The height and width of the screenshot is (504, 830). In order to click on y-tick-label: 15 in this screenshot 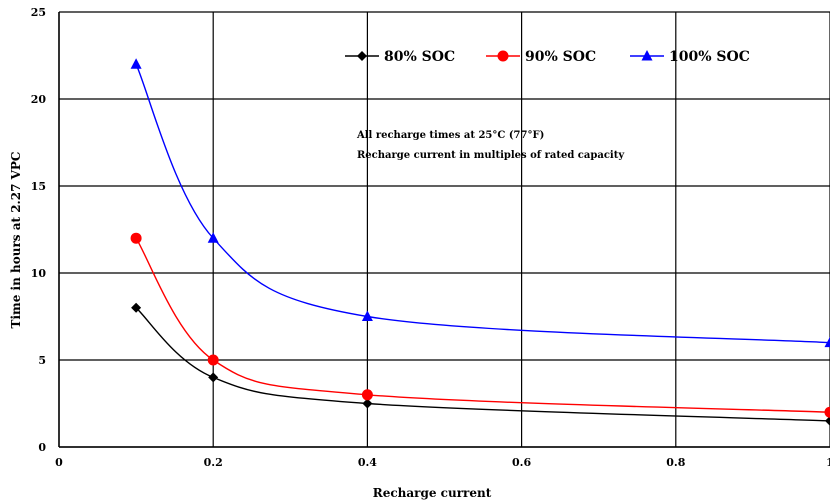, I will do `click(38, 186)`.